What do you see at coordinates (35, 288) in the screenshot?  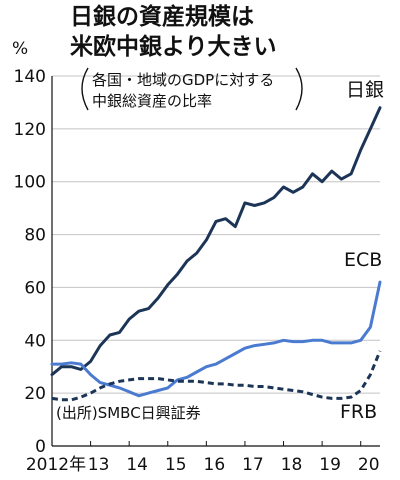 I see `y-tick-label: 60` at bounding box center [35, 288].